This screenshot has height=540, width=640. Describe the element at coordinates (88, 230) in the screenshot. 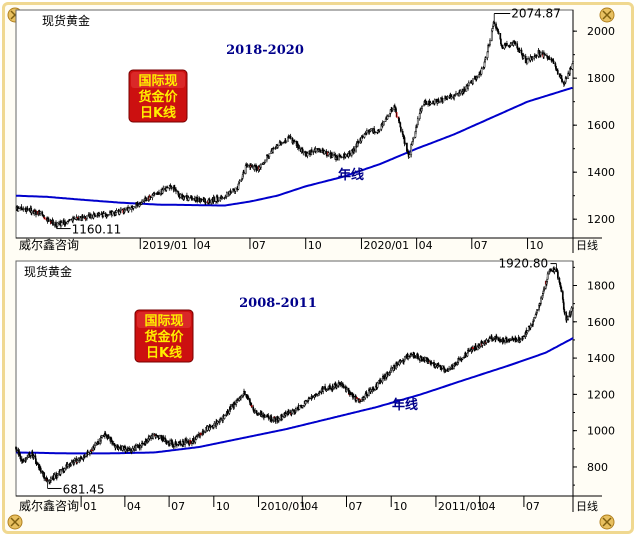

I see `low-annotation: 1160.11` at that location.